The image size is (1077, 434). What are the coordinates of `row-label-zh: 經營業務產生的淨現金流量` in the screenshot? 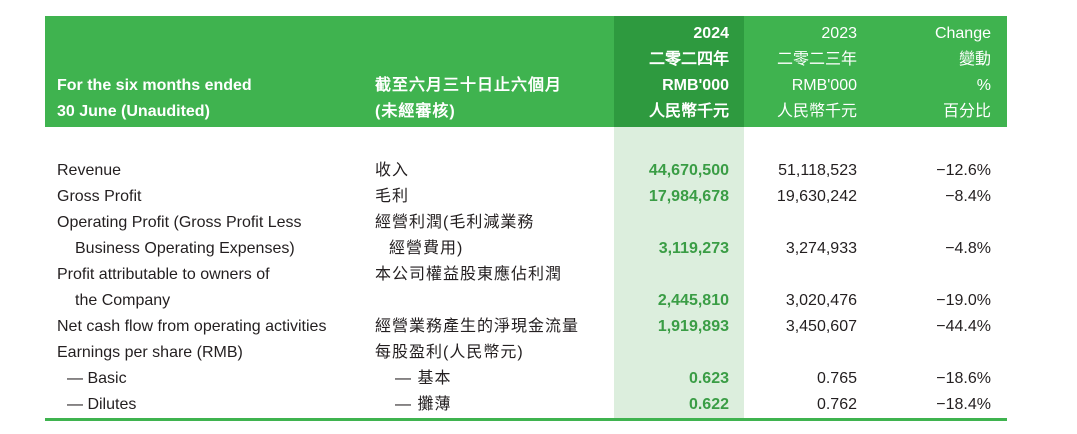 It's located at (477, 326).